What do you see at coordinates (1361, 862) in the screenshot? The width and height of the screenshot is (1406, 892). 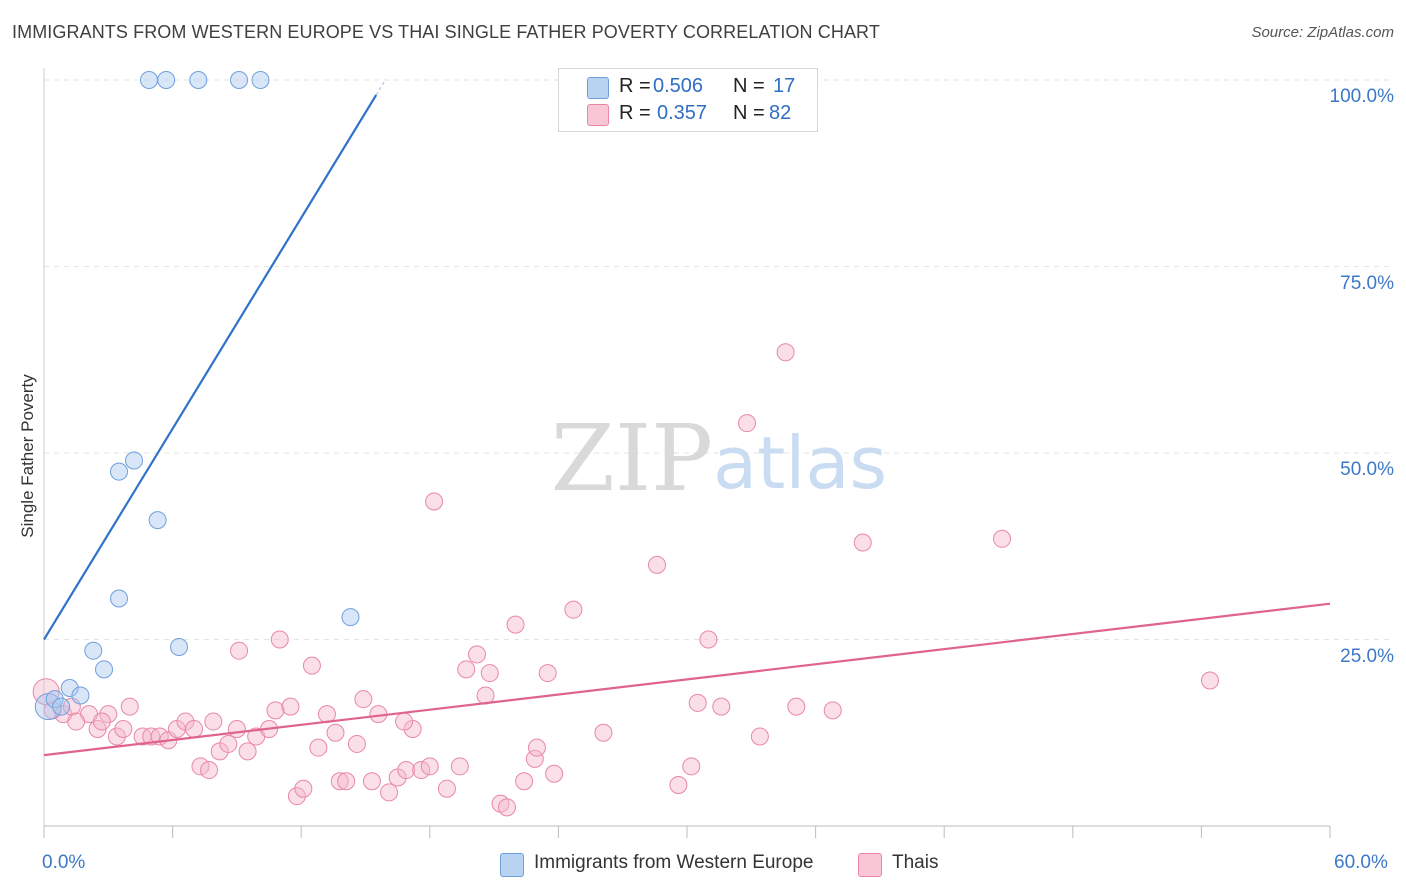 I see `x-tick-max: 60.0%` at bounding box center [1361, 862].